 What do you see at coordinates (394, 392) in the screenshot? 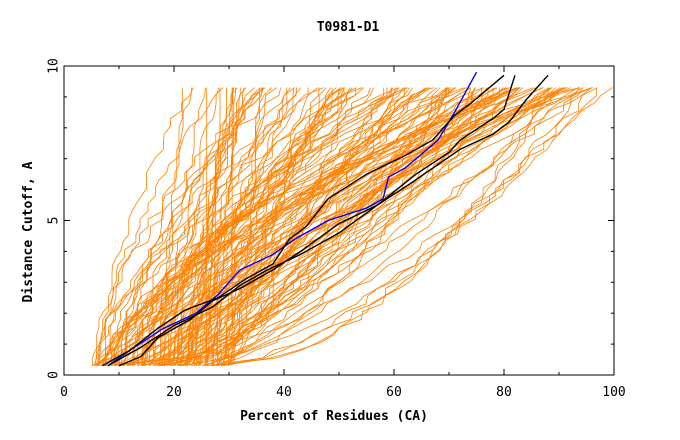
I see `x-tick-label: 60` at bounding box center [394, 392].